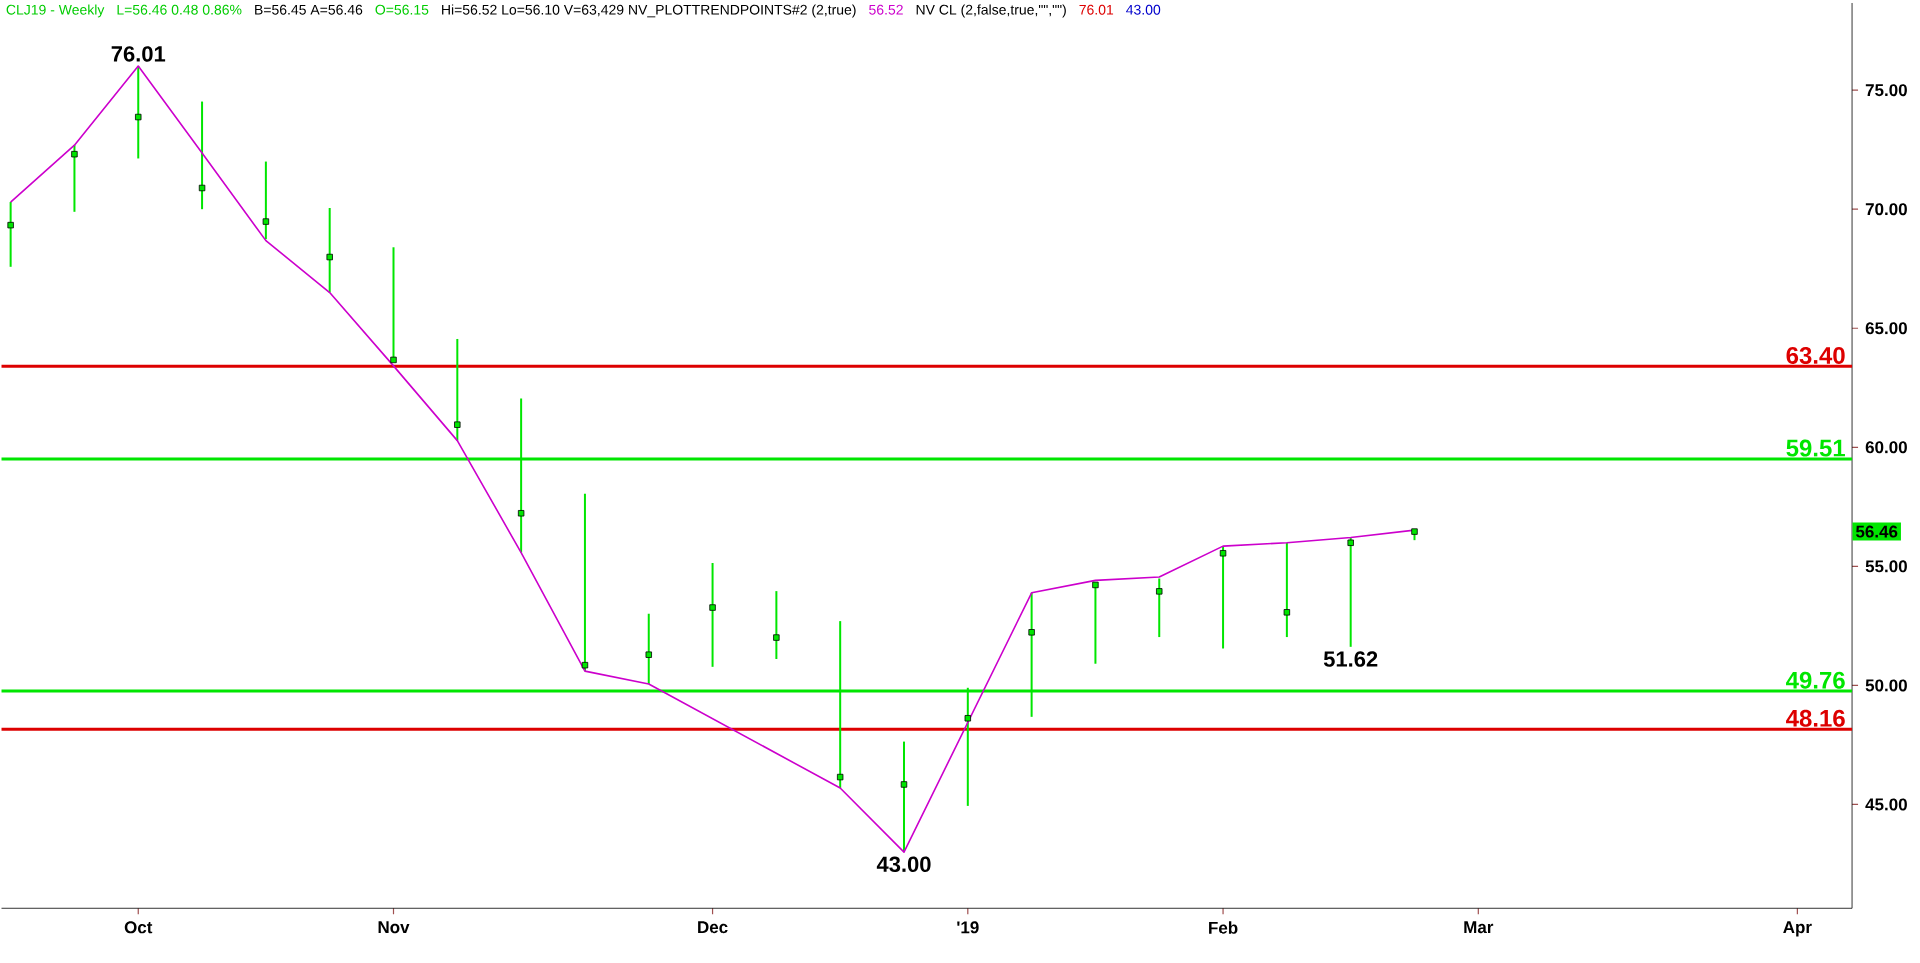  What do you see at coordinates (402, 9) in the screenshot?
I see `annotation: O=56.15` at bounding box center [402, 9].